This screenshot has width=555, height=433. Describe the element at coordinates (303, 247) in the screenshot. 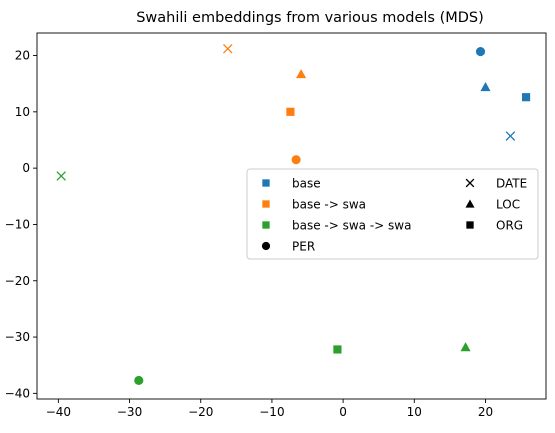

I see `legend-label: PER` at that location.